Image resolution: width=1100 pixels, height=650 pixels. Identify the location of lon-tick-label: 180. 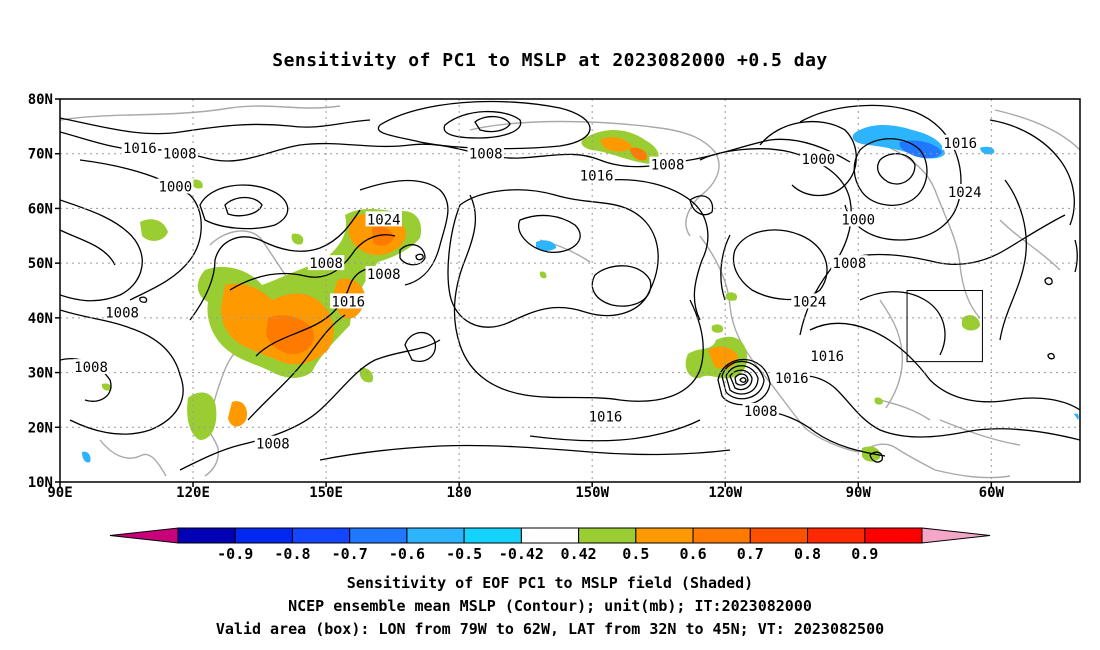
(458, 493).